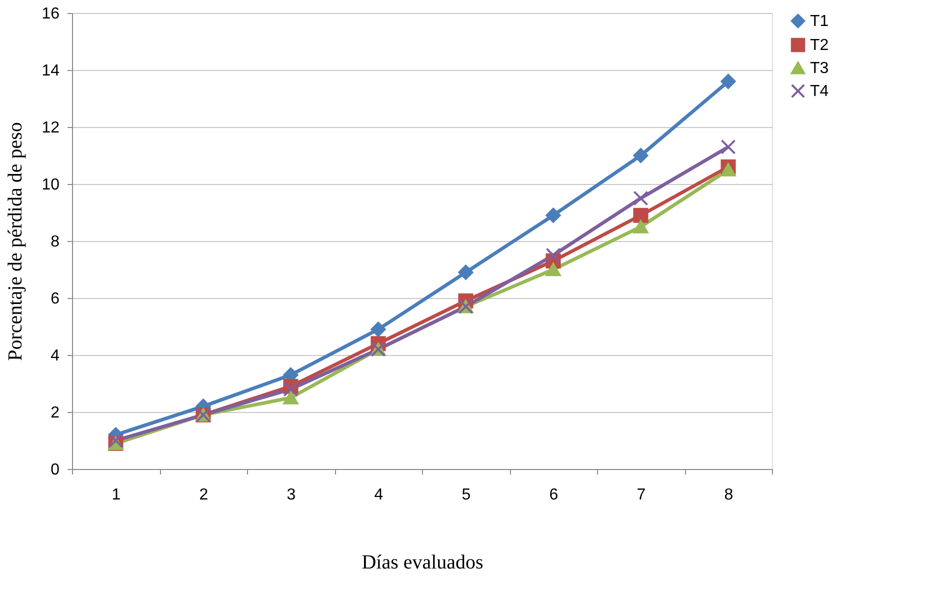 The height and width of the screenshot is (606, 949). What do you see at coordinates (51, 128) in the screenshot?
I see `y-tick-label: 12` at bounding box center [51, 128].